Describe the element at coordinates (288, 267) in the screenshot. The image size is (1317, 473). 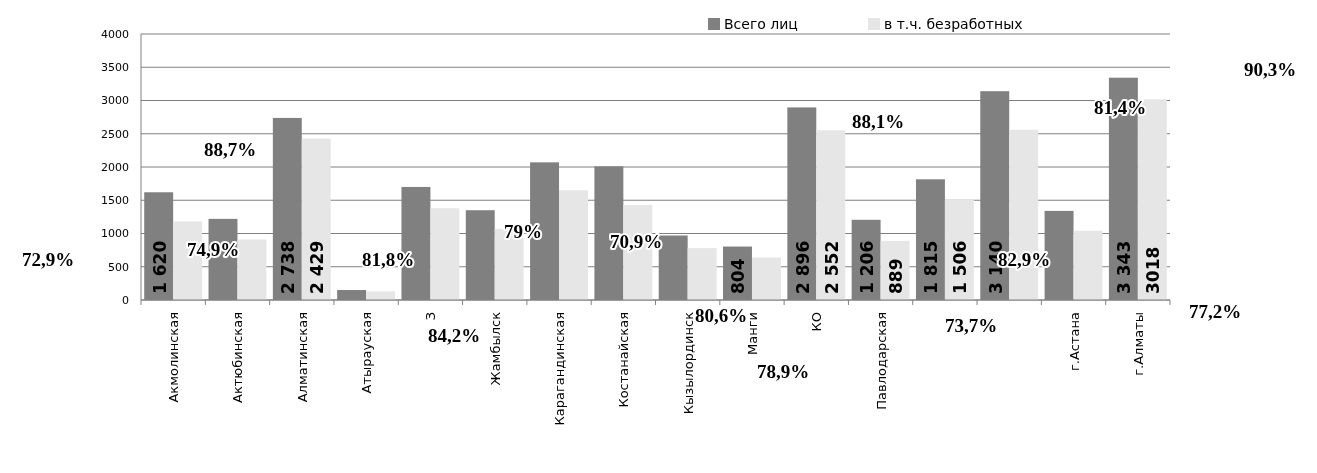
I see `data-label: 2 738` at that location.